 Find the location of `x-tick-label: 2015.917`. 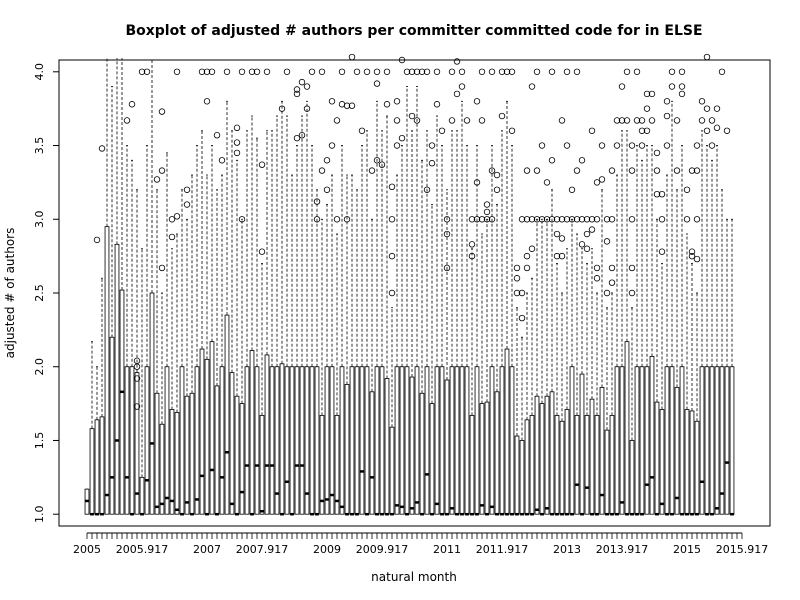

x-tick-label: 2015.917 is located at coordinates (742, 549).